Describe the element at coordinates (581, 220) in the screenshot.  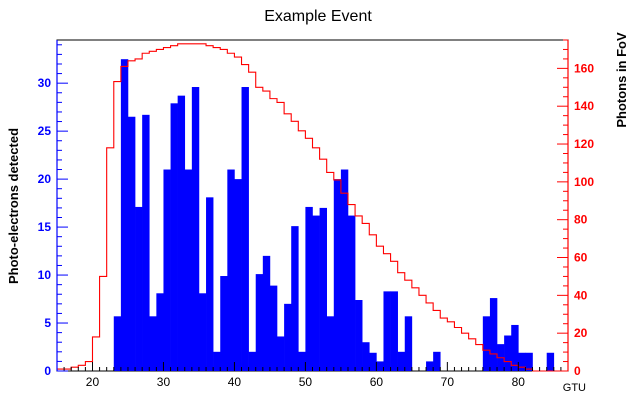
I see `y-right-tick-label: 80` at that location.